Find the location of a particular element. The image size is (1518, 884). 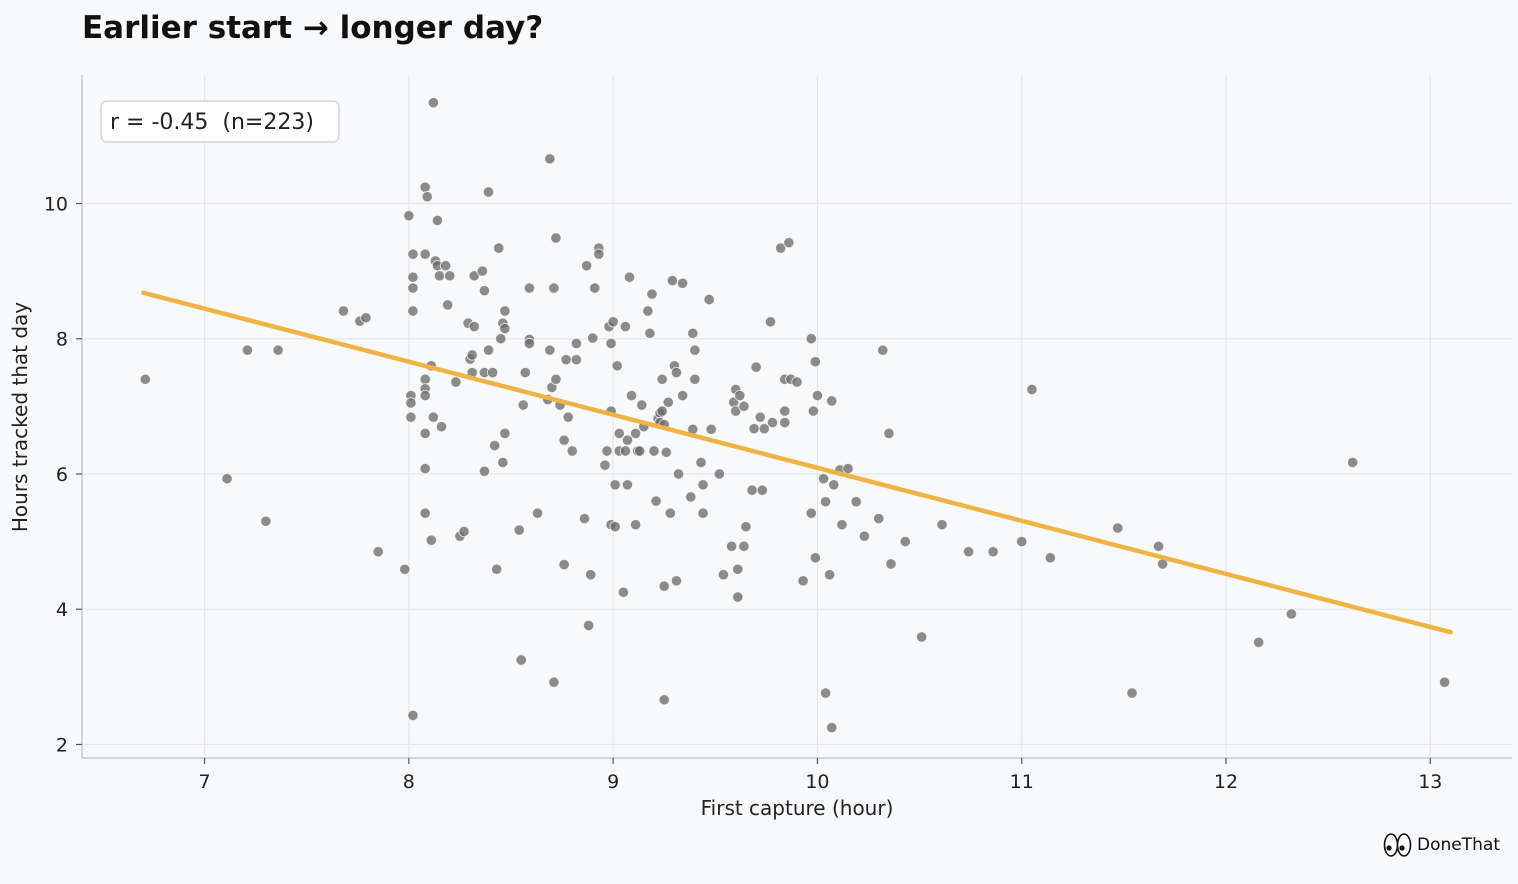

y-tick-label: 6 is located at coordinates (62, 475).